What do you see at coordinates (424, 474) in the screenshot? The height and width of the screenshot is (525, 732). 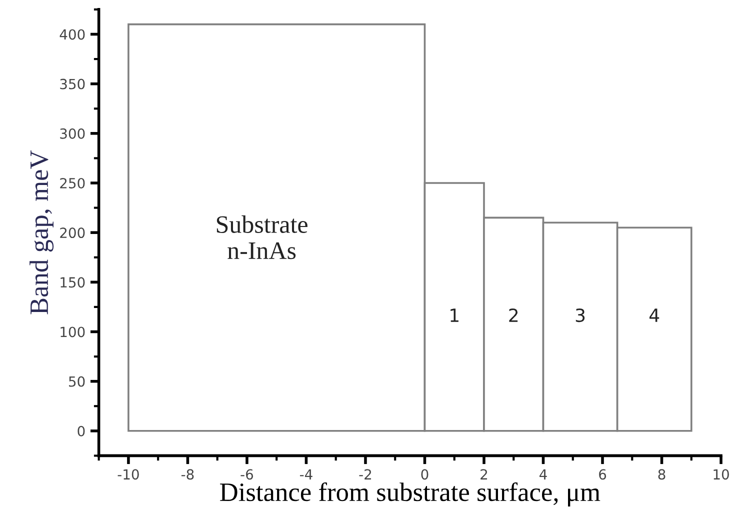 I see `x-tick-label: 0` at bounding box center [424, 474].